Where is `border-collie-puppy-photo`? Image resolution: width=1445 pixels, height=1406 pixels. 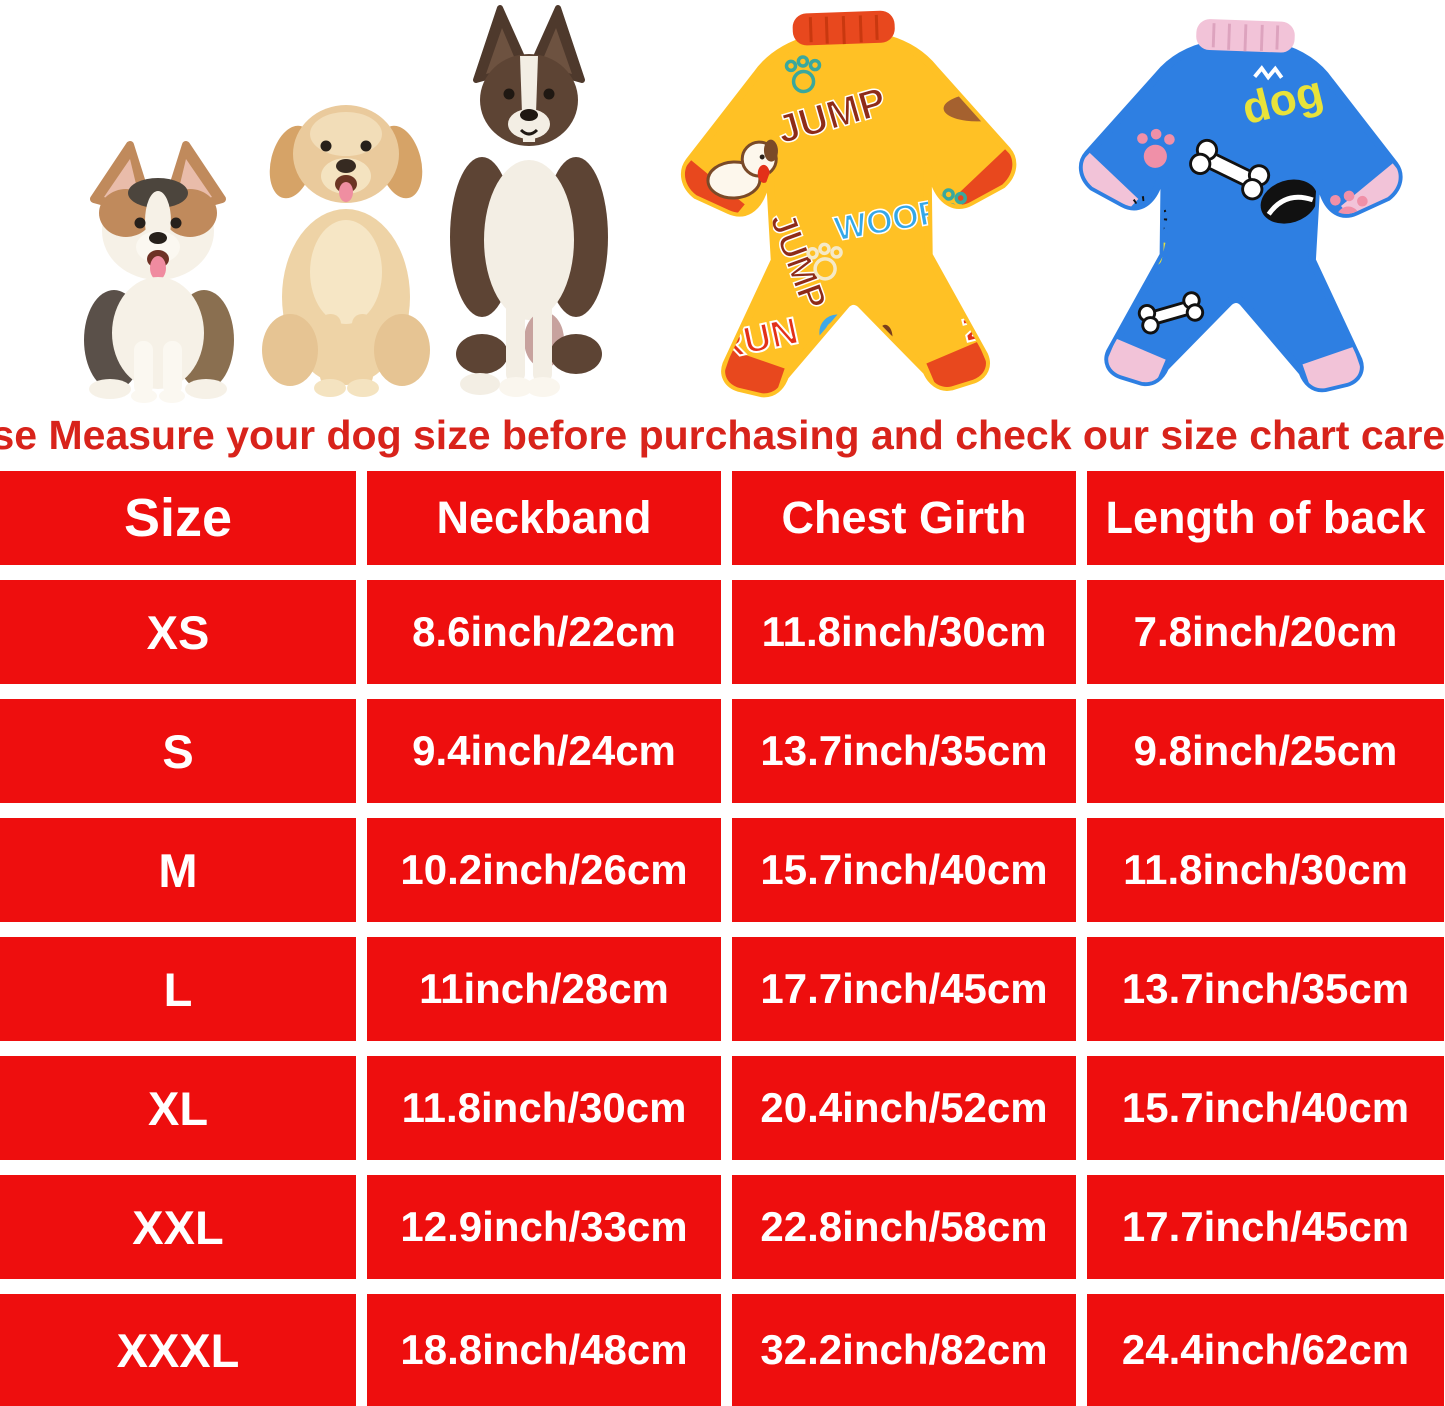 border-collie-puppy-photo is located at coordinates (529, 201).